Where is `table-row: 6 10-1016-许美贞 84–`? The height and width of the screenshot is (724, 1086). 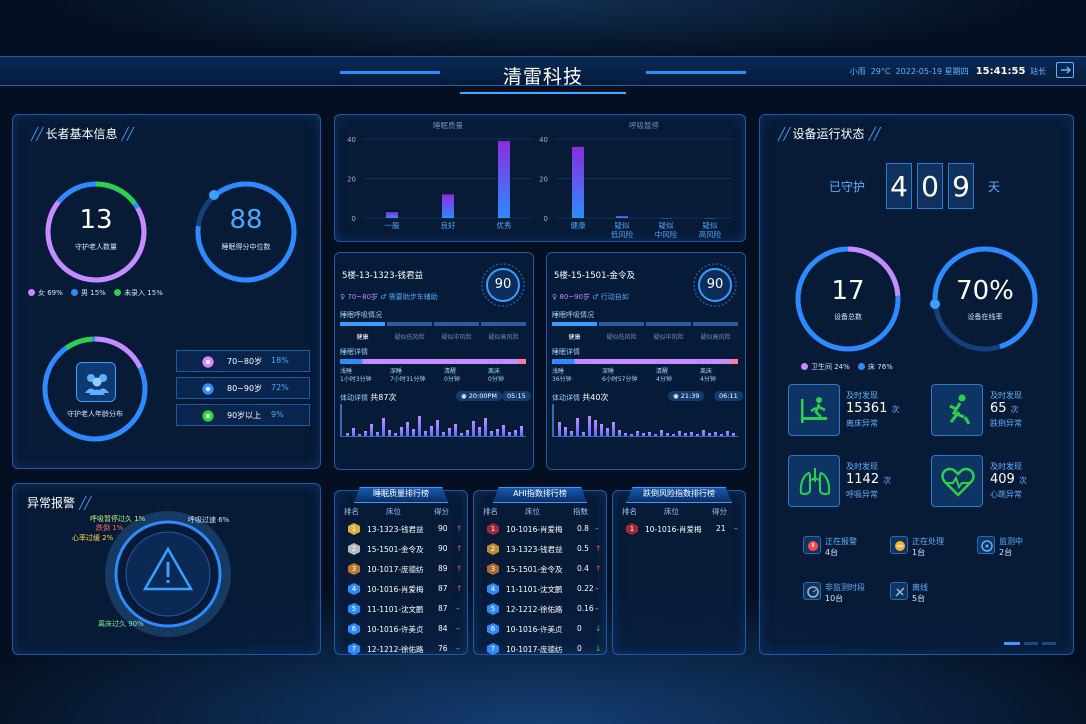 table-row: 6 10-1016-许美贞 84– is located at coordinates (401, 630).